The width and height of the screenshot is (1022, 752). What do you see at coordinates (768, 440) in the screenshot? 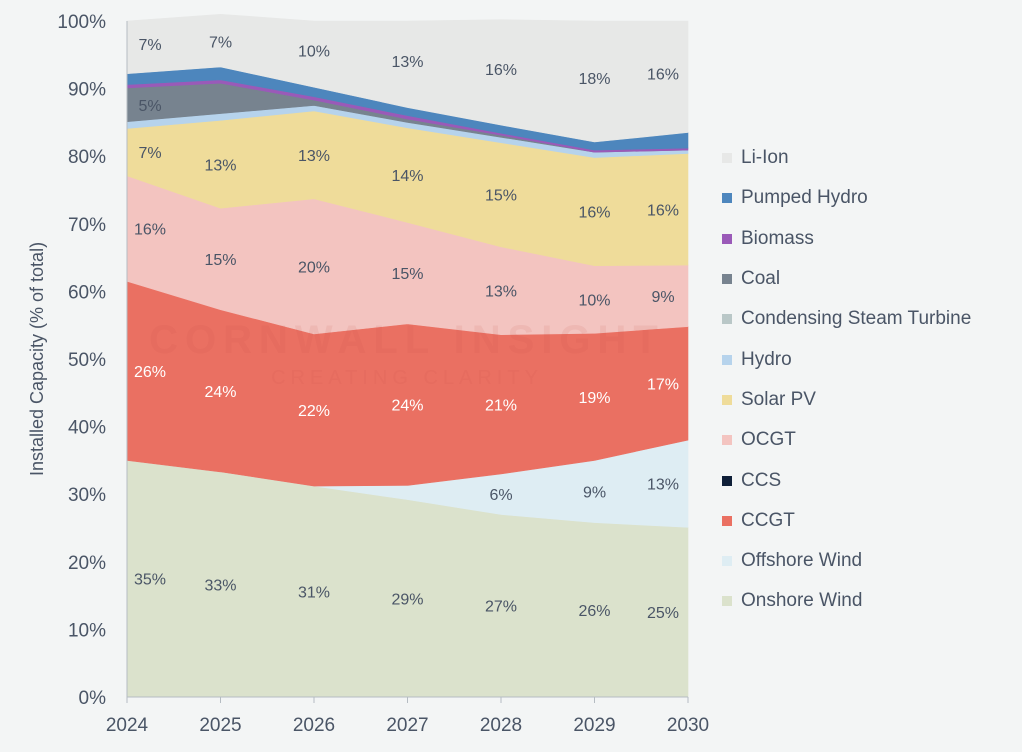
I see `legend-label: OCGT` at bounding box center [768, 440].